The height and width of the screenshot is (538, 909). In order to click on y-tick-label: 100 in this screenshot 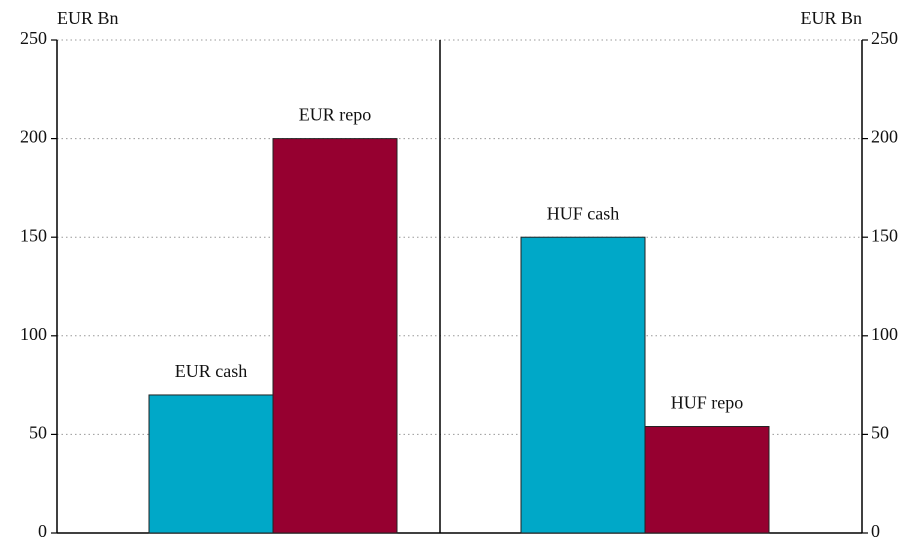, I will do `click(33, 334)`.